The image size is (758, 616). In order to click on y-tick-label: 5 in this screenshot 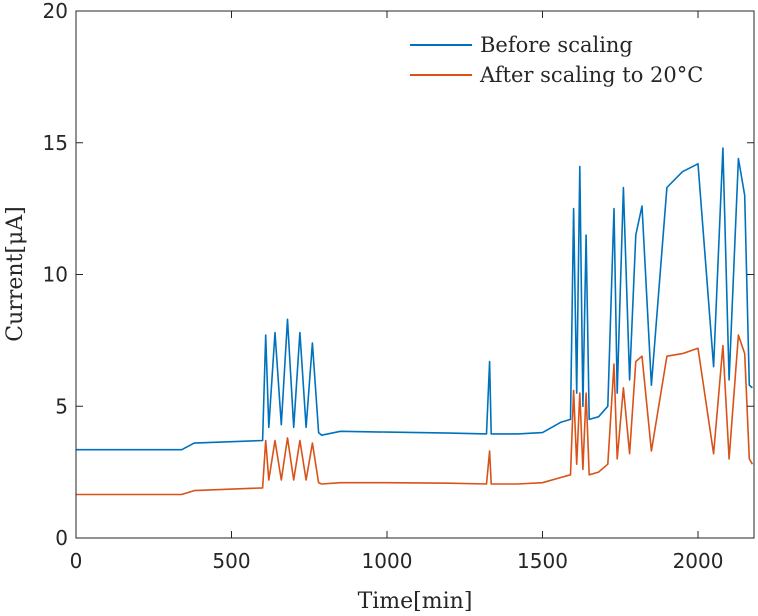, I will do `click(61, 406)`.